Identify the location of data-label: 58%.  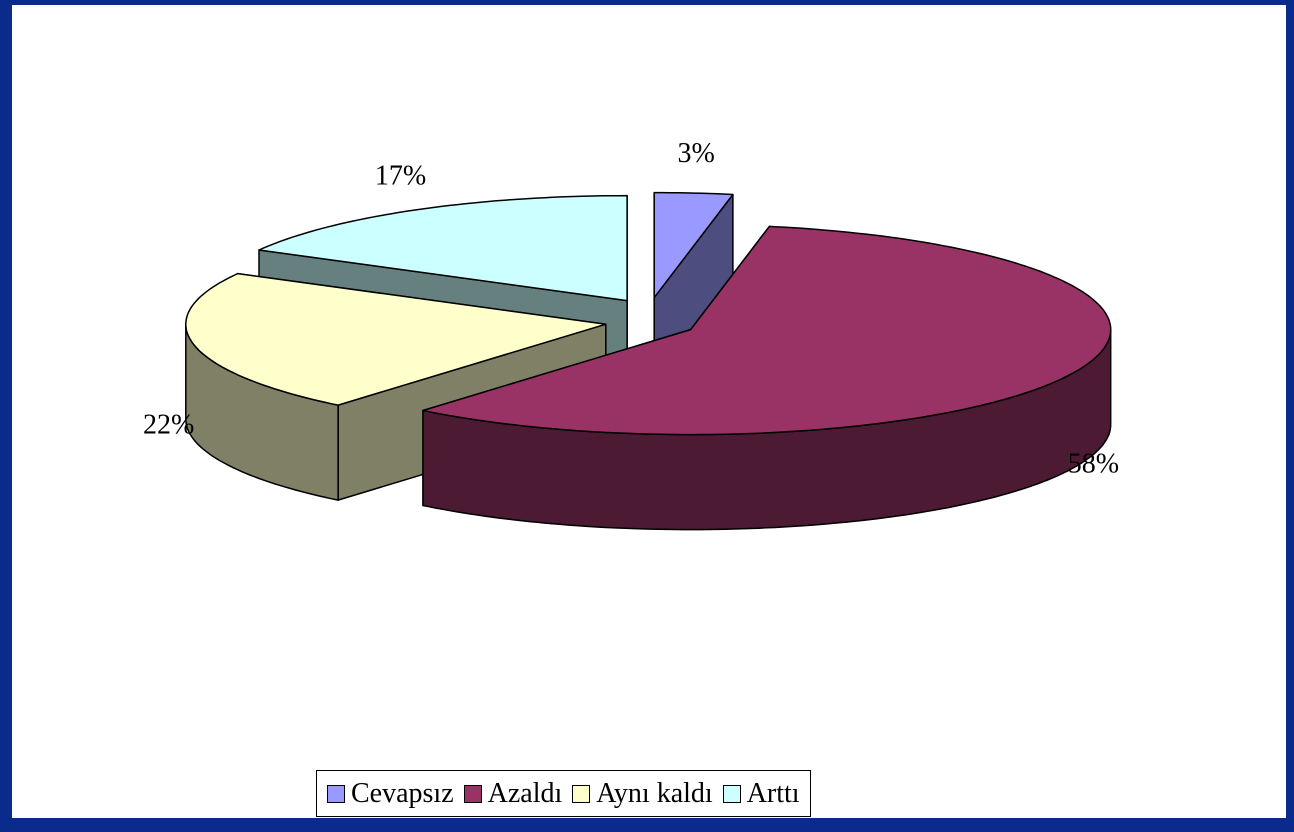
(1093, 464).